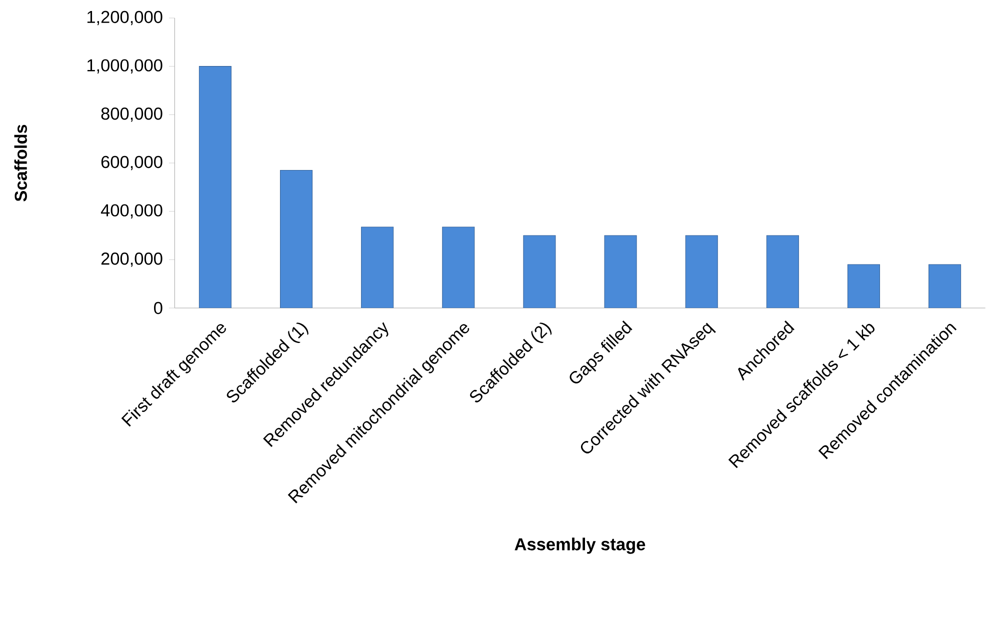 The image size is (992, 642). What do you see at coordinates (580, 546) in the screenshot?
I see `x-axis-title: Assembly stage` at bounding box center [580, 546].